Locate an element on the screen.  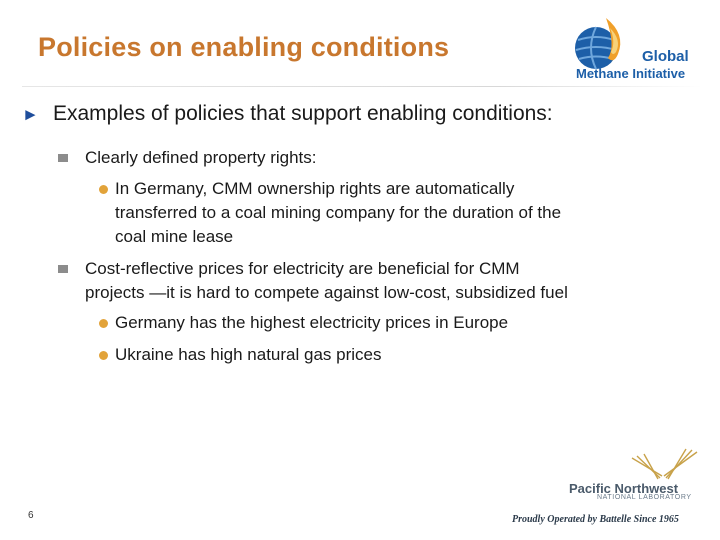
list-item-text: Clearly defined property rights: is located at coordinates (201, 157).